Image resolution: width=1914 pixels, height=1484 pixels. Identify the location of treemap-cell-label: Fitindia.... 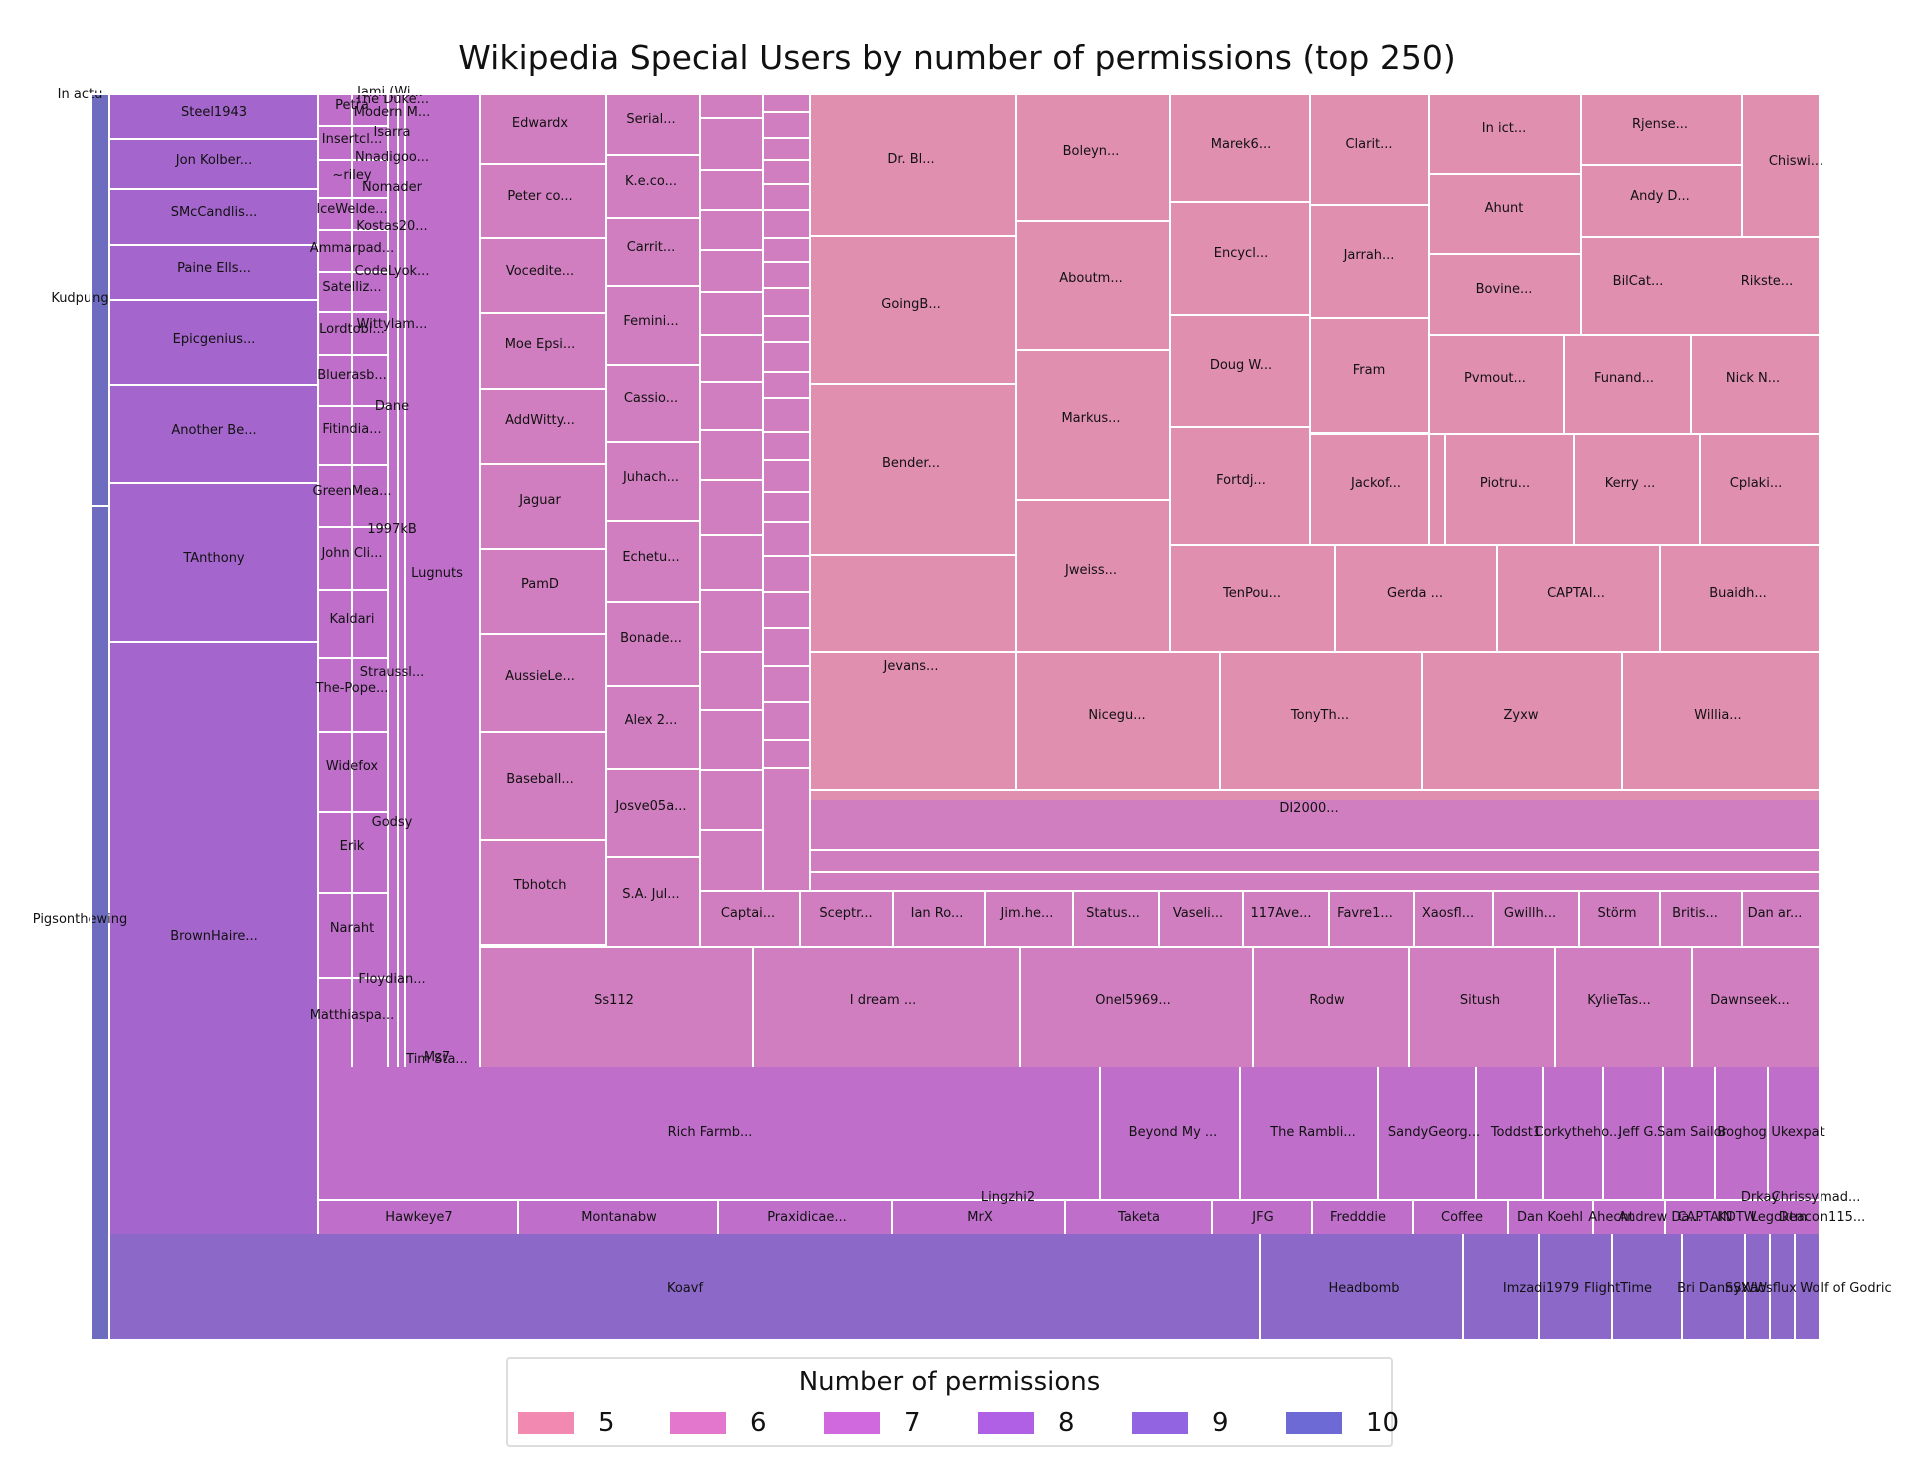
(351, 429).